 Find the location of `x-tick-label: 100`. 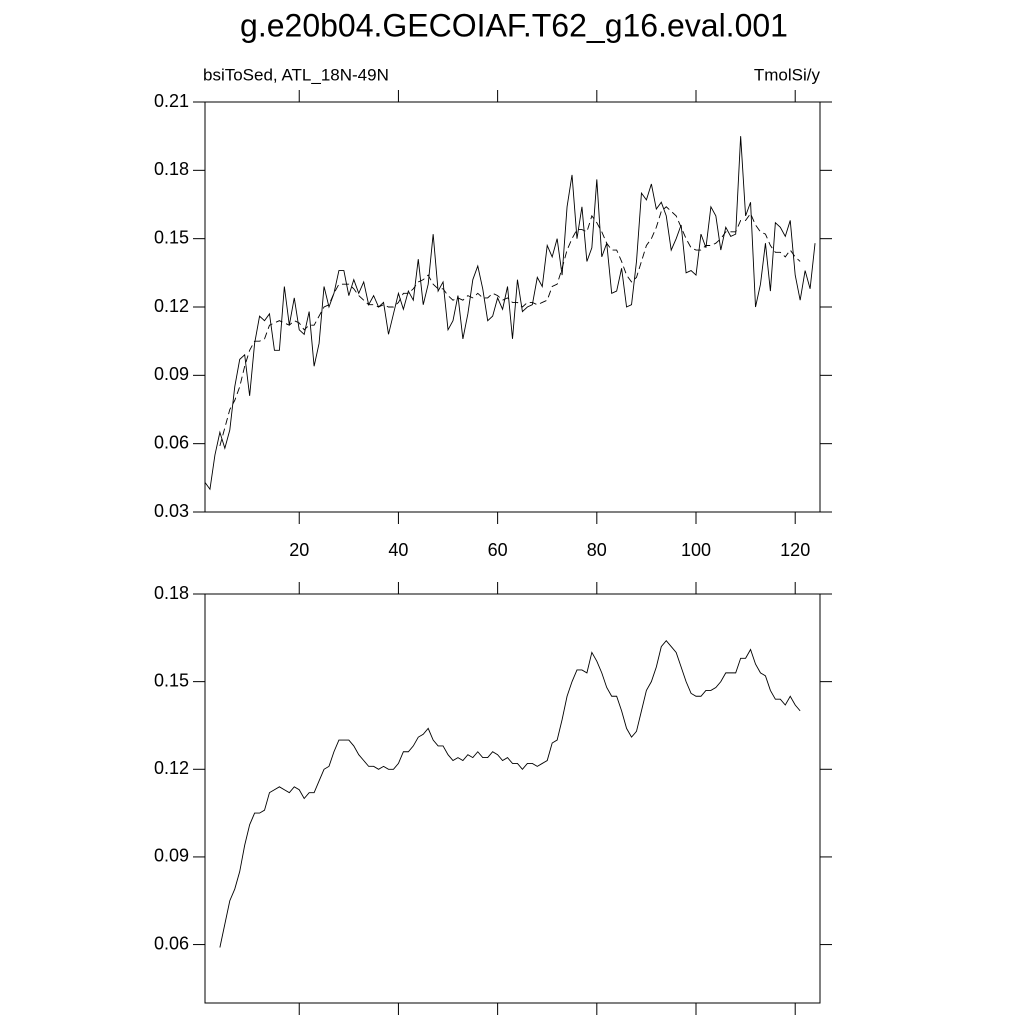

x-tick-label: 100 is located at coordinates (696, 550).